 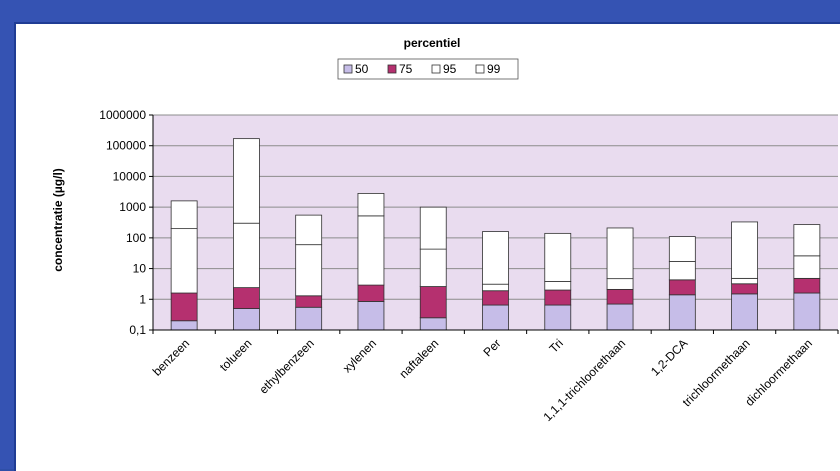 I want to click on y-tick-label: 100, so click(x=136, y=238).